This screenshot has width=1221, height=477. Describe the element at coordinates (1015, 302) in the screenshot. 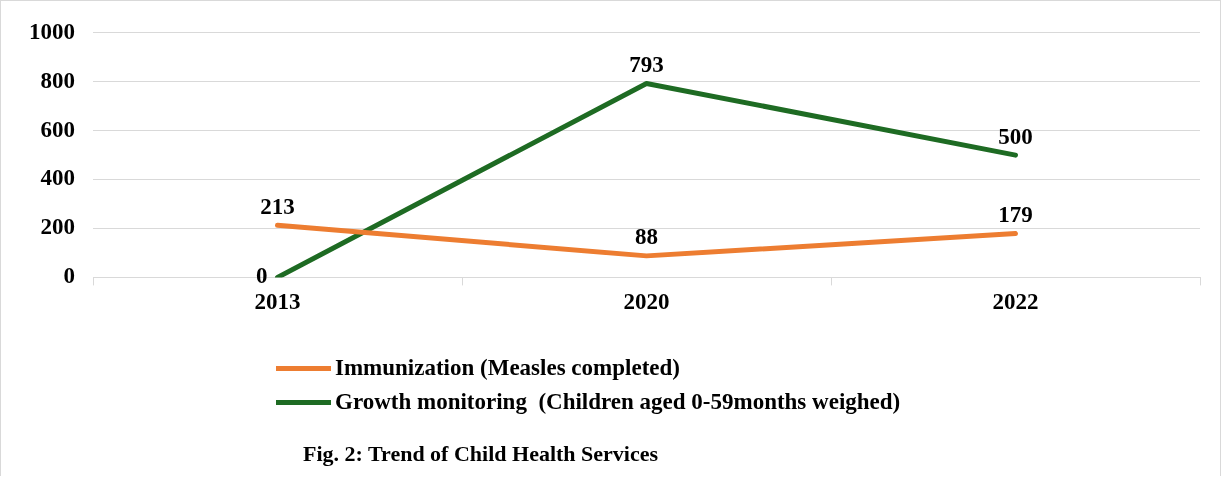

I see `x-tick-label: 2022` at that location.